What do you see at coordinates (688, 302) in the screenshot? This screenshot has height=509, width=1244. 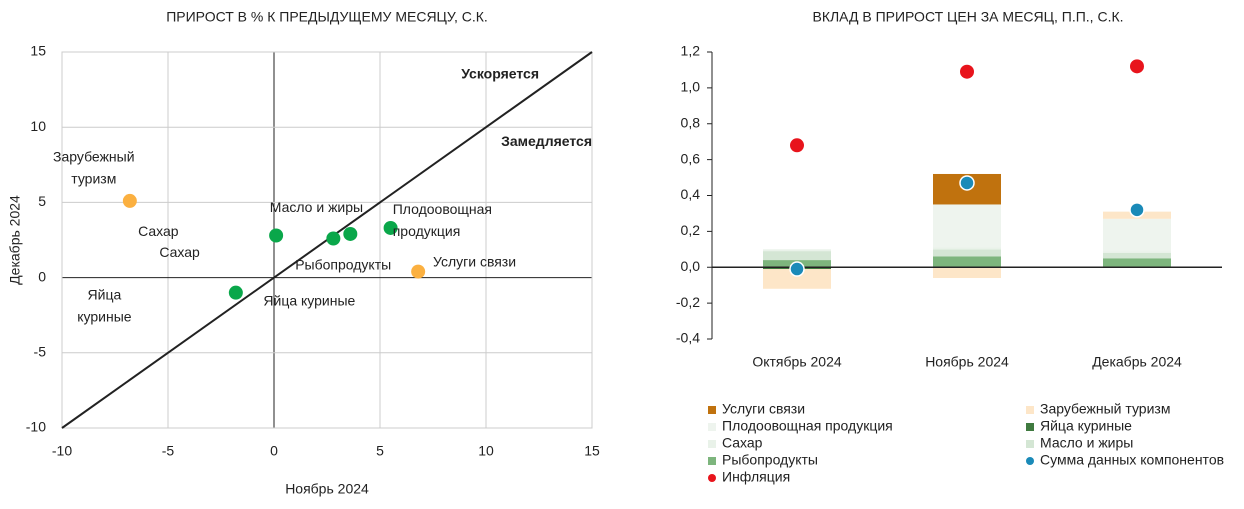 I see `y-tick-label: -0,2` at bounding box center [688, 302].